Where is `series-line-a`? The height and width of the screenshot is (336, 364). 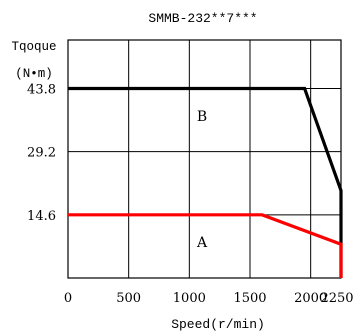
series-line-a is located at coordinates (205, 245).